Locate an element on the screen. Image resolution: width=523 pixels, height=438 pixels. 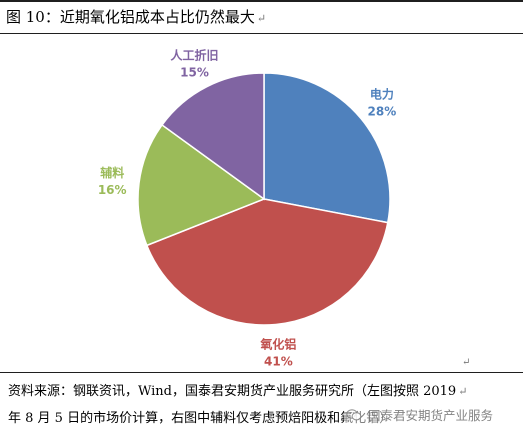
figure-caption-bar: 图 10：近期氧化铝成本占比仍然最大 ↵ is located at coordinates (261, 17).